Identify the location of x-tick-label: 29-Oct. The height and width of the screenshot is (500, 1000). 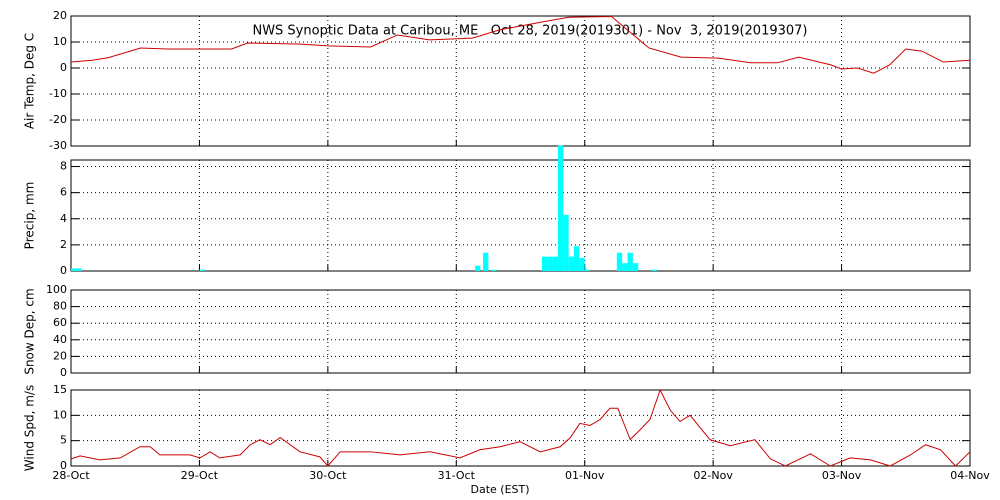
(200, 475).